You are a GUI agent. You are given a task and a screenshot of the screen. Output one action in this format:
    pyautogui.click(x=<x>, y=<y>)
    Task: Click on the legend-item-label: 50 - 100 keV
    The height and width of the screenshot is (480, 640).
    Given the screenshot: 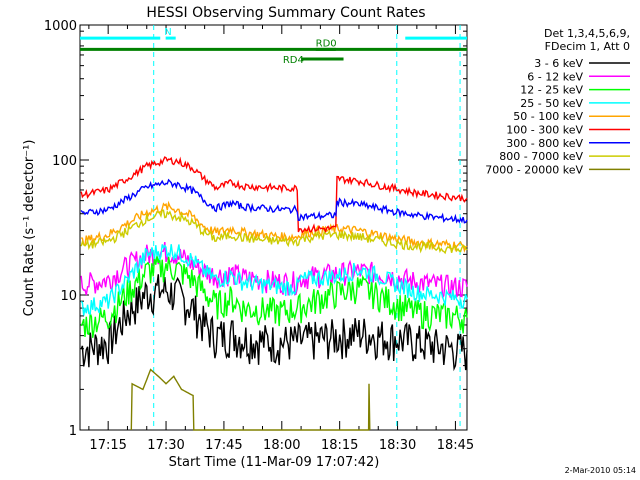 What is the action you would take?
    pyautogui.click(x=548, y=116)
    